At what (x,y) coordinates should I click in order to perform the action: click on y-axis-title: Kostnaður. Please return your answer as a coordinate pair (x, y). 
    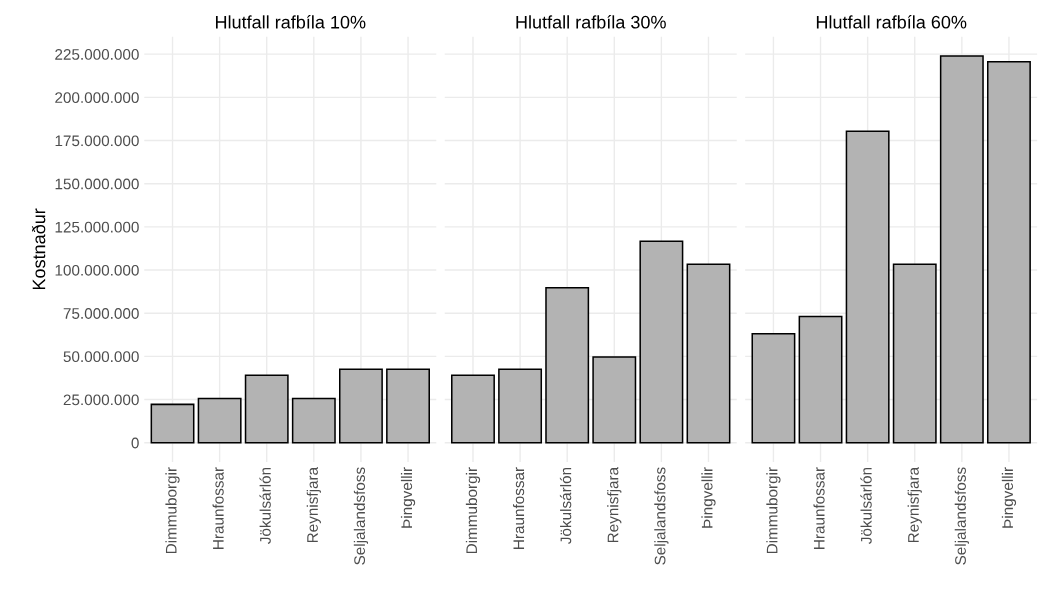
    Looking at the image, I should click on (38, 249).